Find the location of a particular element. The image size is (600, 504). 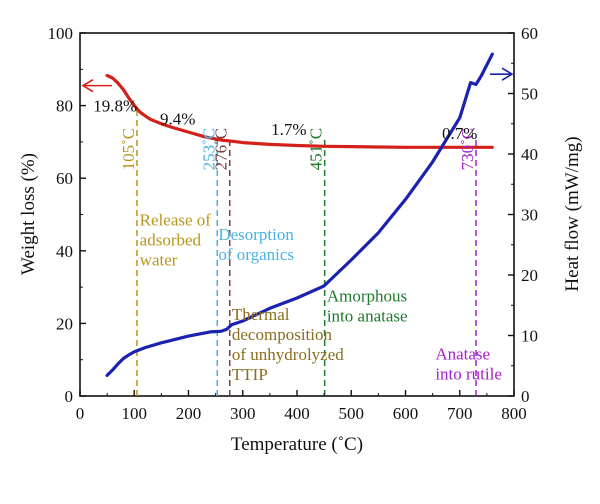

y-left-tick-label: 40 is located at coordinates (64, 251).